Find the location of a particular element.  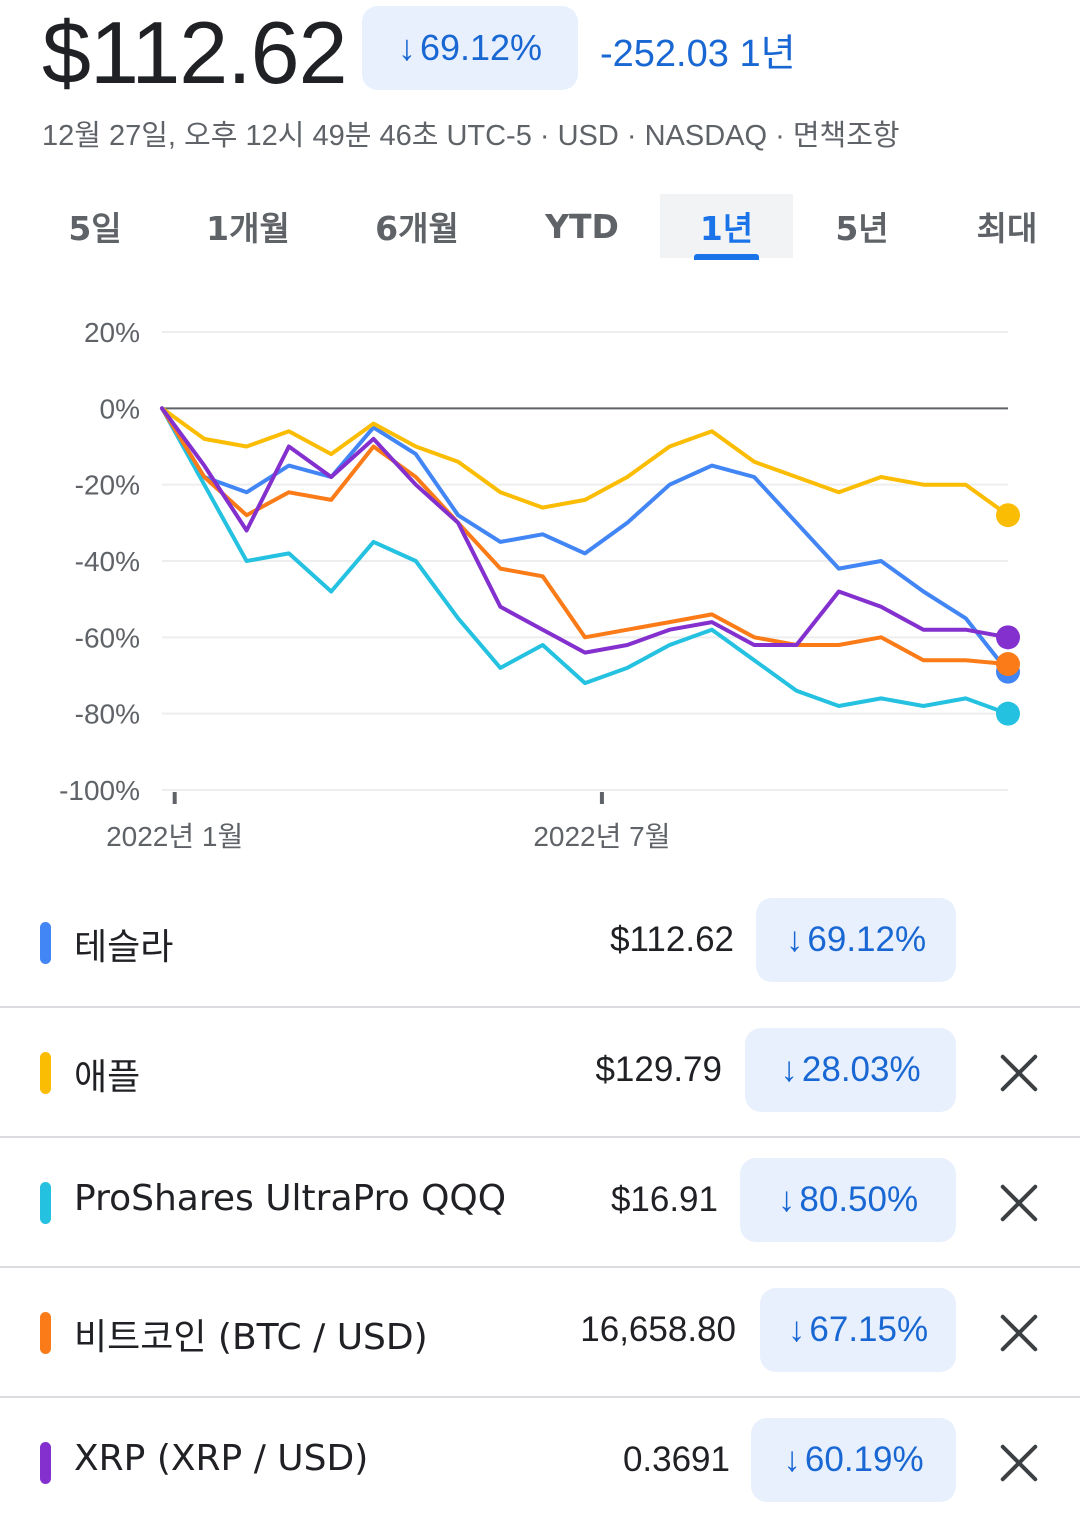

range-tabs: 5일 1개월 6개월 YTD 1년 5년 최대 is located at coordinates (540, 227).